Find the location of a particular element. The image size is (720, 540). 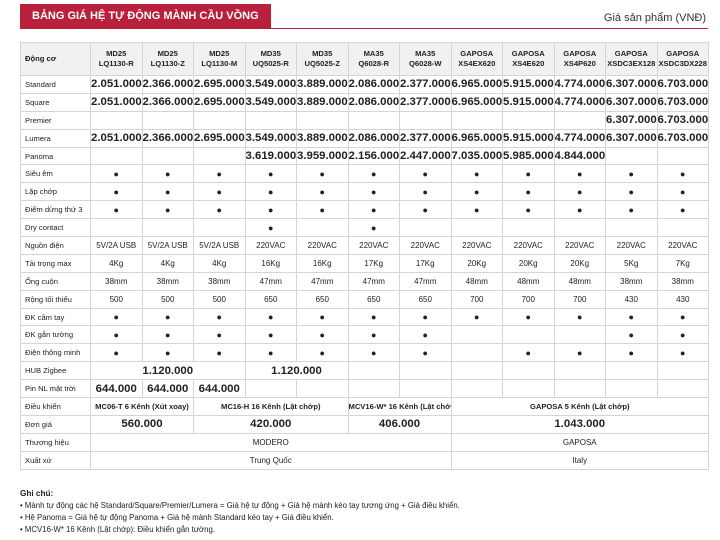

table-row: Siêu êm ● ● ● ● ● ● ● ● ● ● ● ● is located at coordinates (364, 174).